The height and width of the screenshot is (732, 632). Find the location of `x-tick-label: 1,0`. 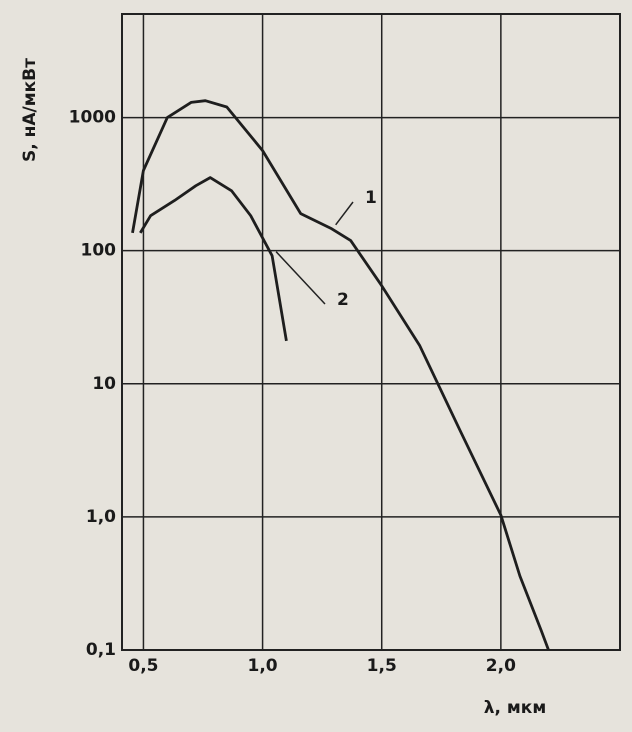

x-tick-label: 1,0 is located at coordinates (263, 666).